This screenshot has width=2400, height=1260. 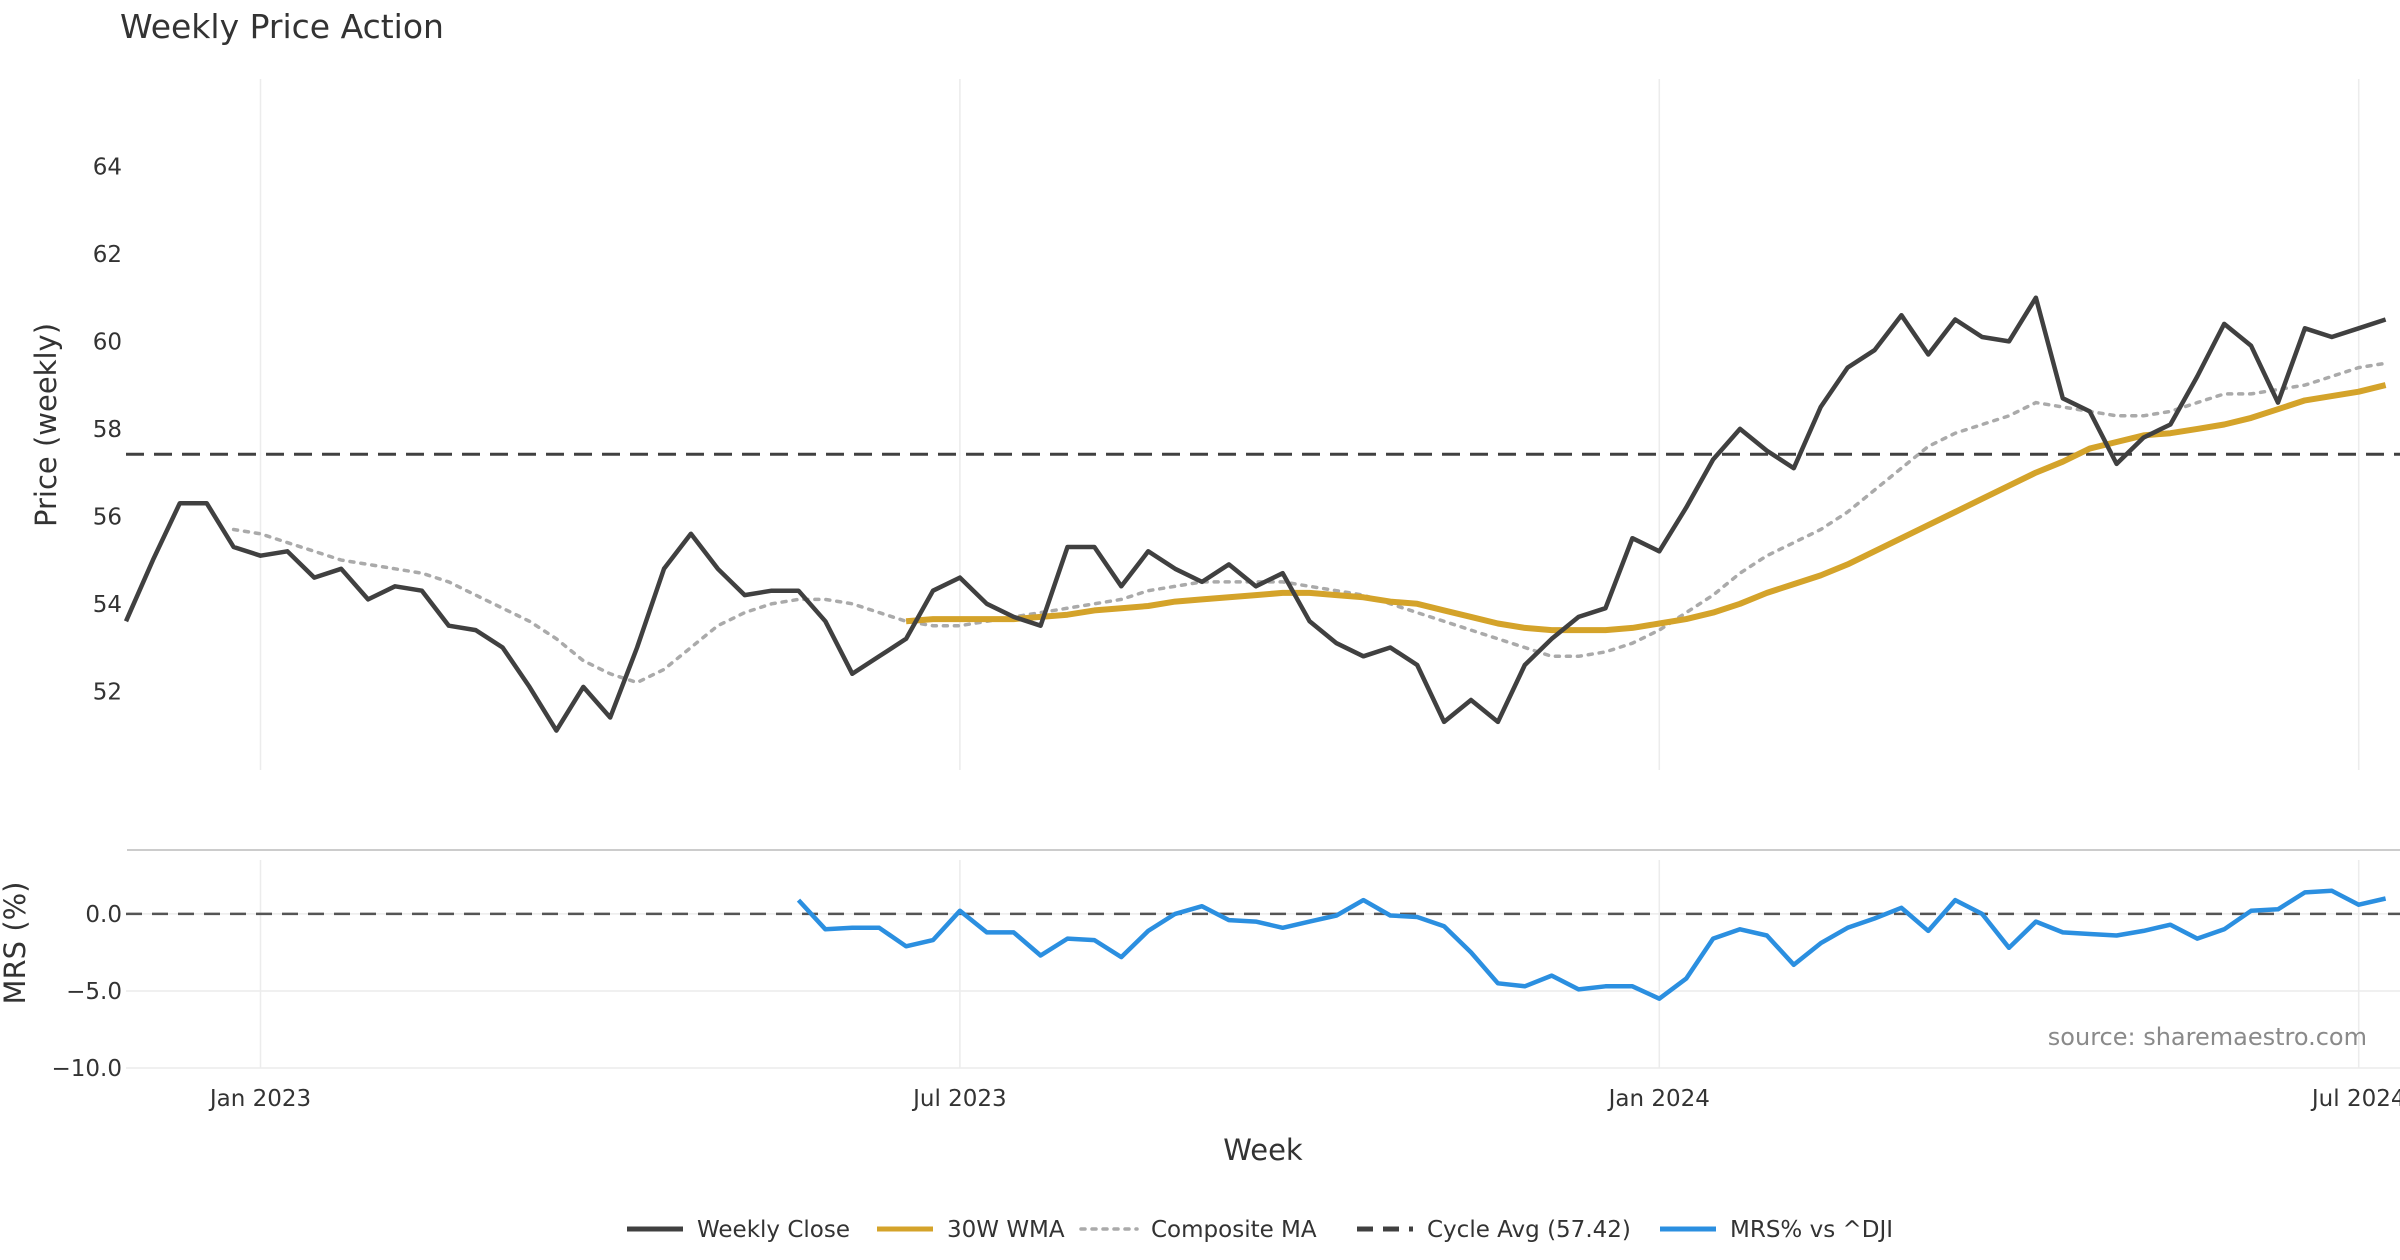 I want to click on price-y-tick-label: 58, so click(x=107, y=430).